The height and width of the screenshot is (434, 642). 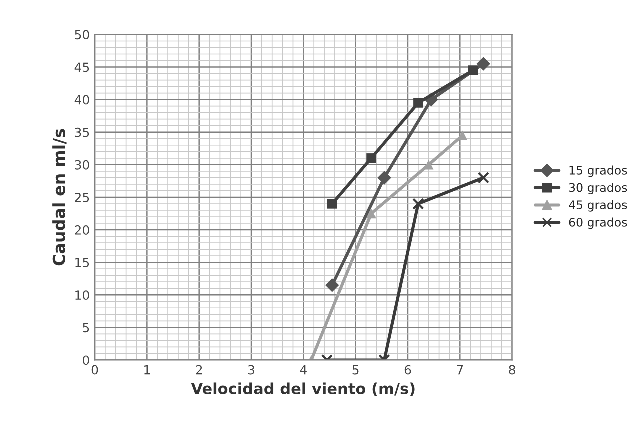 I want to click on x-tick-label: 7, so click(x=460, y=370).